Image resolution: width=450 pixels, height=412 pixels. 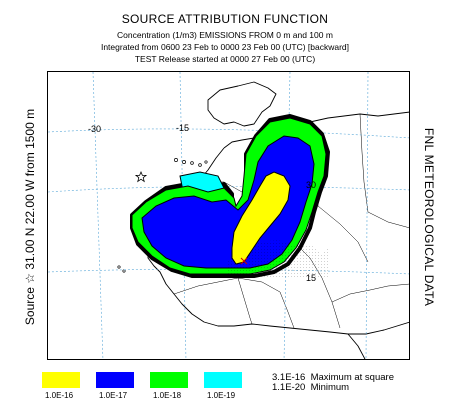 I want to click on grid-label-lon-15: -15, so click(x=182, y=128).